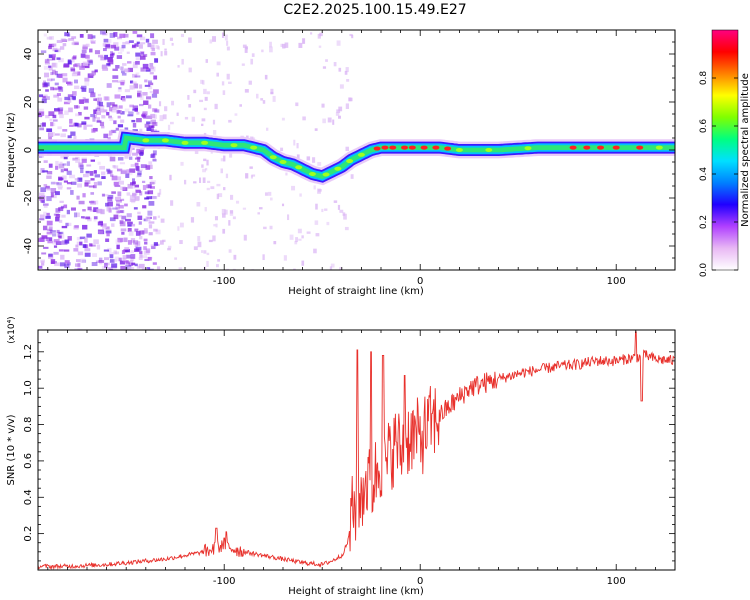  What do you see at coordinates (704, 126) in the screenshot?
I see `colorbar-tick-label: 0.6` at bounding box center [704, 126].